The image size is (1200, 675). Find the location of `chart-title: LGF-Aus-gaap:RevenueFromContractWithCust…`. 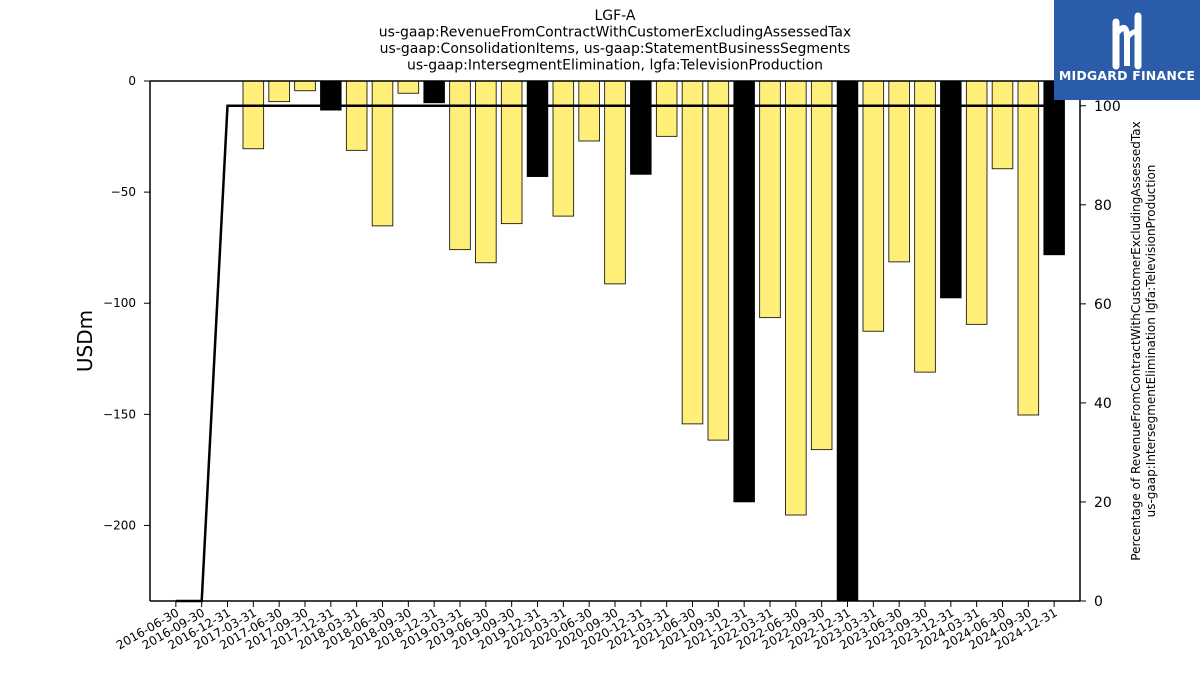

chart-title: LGF-Aus-gaap:RevenueFromContractWithCust… is located at coordinates (615, 41).